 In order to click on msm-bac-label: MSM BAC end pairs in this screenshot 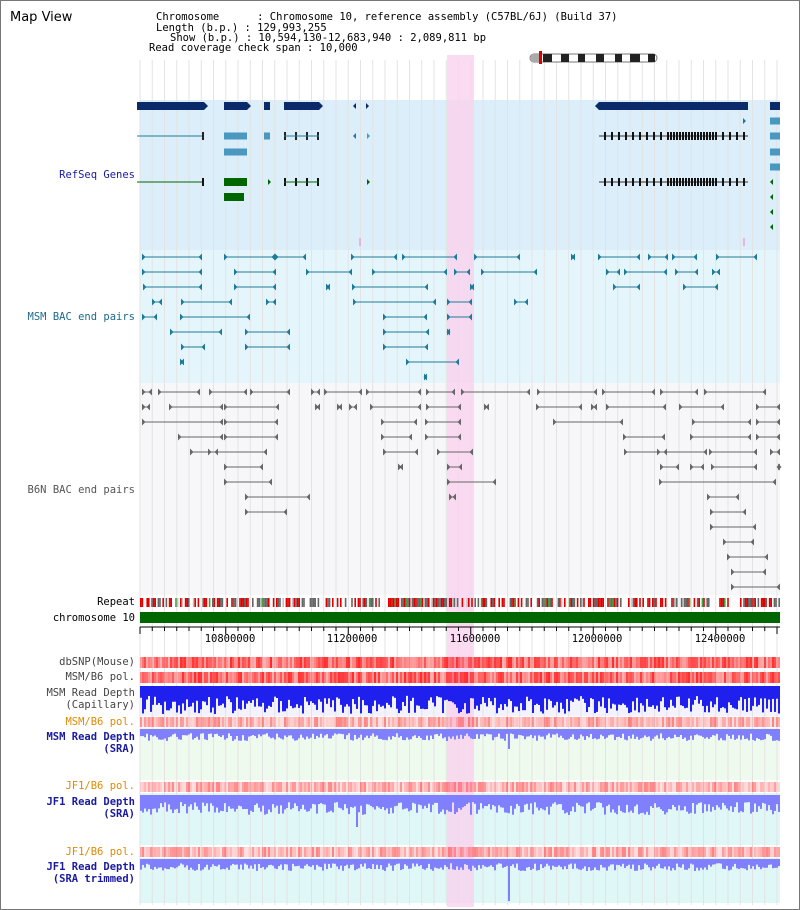, I will do `click(81, 317)`.